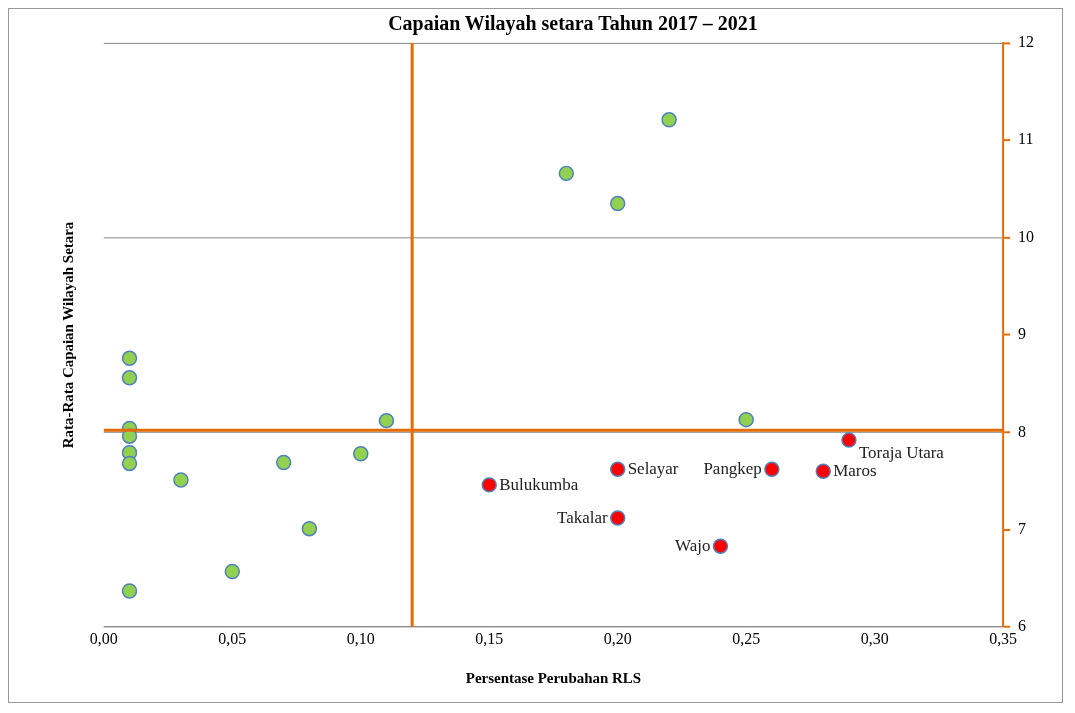 The width and height of the screenshot is (1075, 713). What do you see at coordinates (874, 638) in the screenshot?
I see `x-tick-label: 0,30` at bounding box center [874, 638].